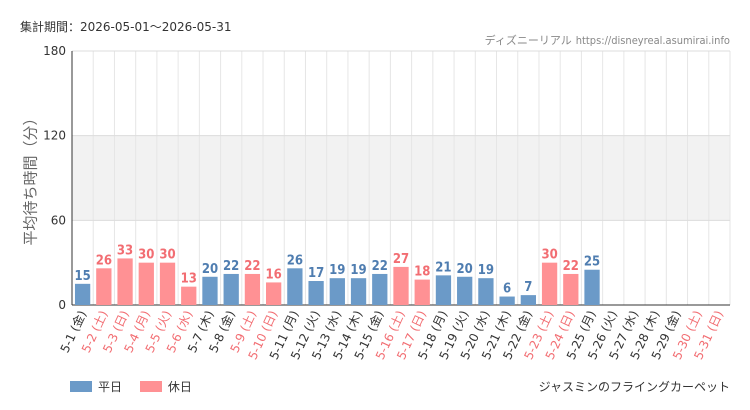 This screenshot has width=750, height=410. What do you see at coordinates (528, 287) in the screenshot?
I see `data-label: 7` at bounding box center [528, 287].